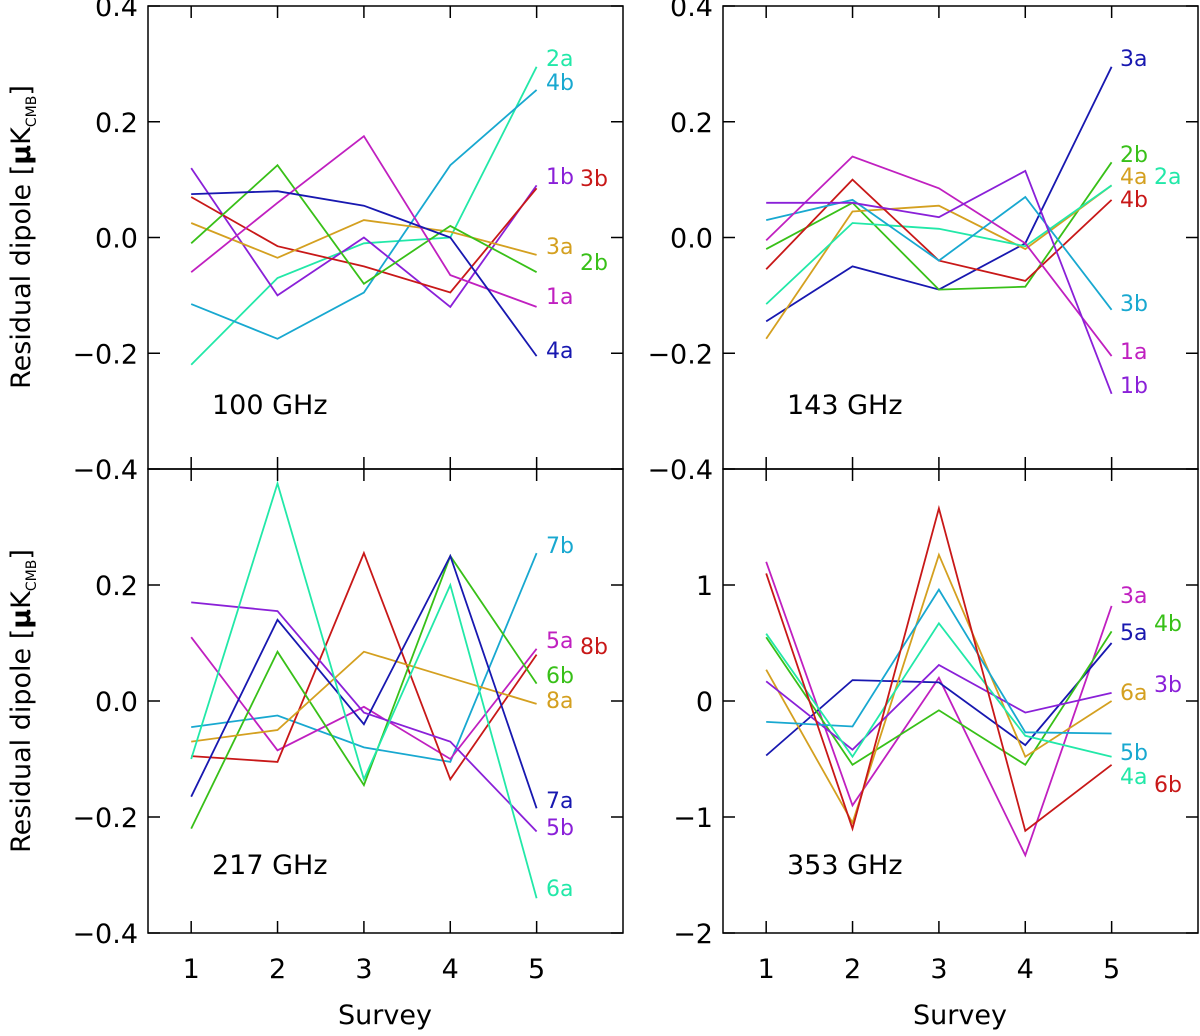  I want to click on series-label-7a: 7a, so click(559, 801).